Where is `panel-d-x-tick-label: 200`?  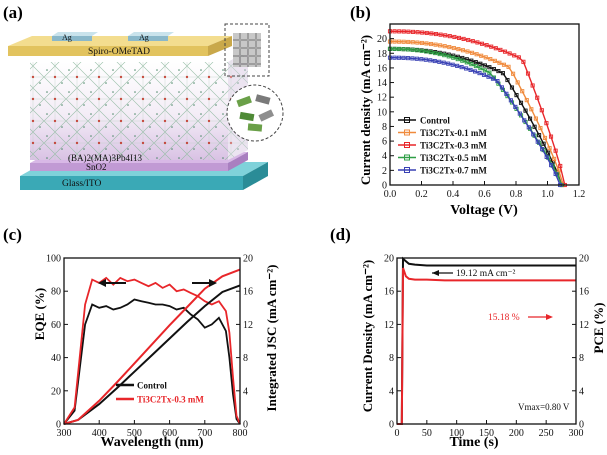 panel-d-x-tick-label: 200 is located at coordinates (516, 433).